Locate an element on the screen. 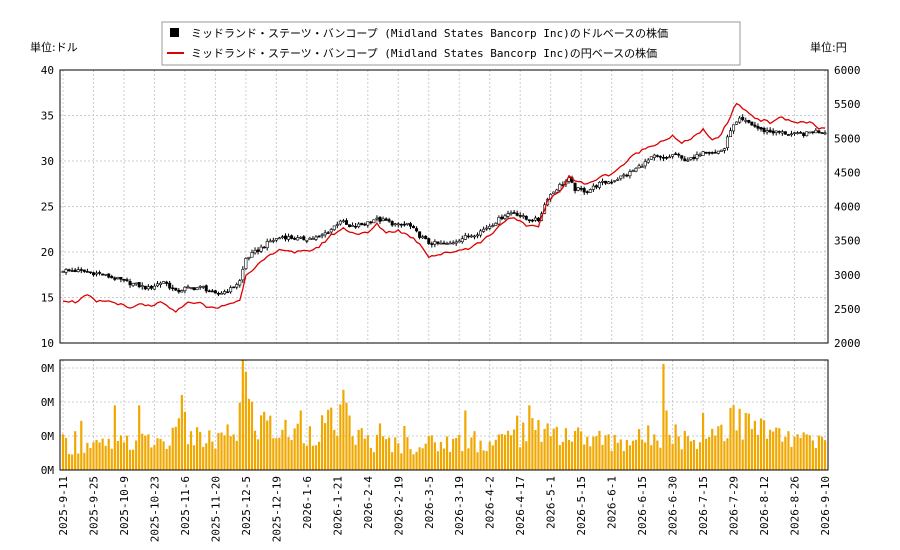 The height and width of the screenshot is (550, 900). price-right-tick-label: 5500 is located at coordinates (847, 104).